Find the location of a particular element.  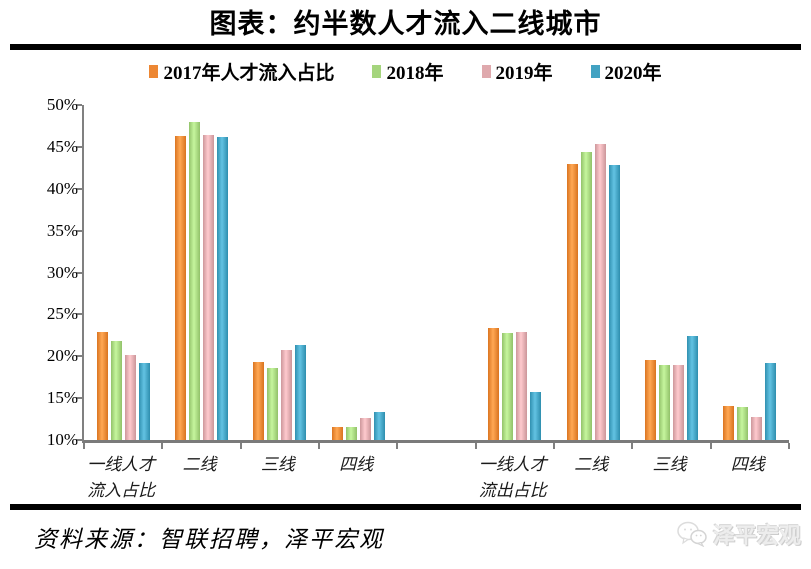

legend-item-2018: 2018年 is located at coordinates (408, 71).